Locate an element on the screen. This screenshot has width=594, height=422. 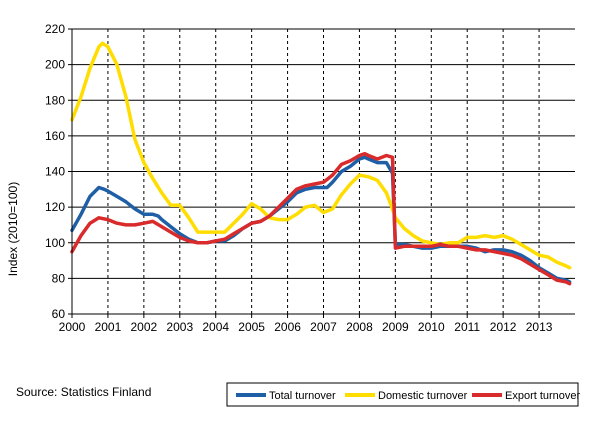
y-tick-label: 60 is located at coordinates (59, 314).